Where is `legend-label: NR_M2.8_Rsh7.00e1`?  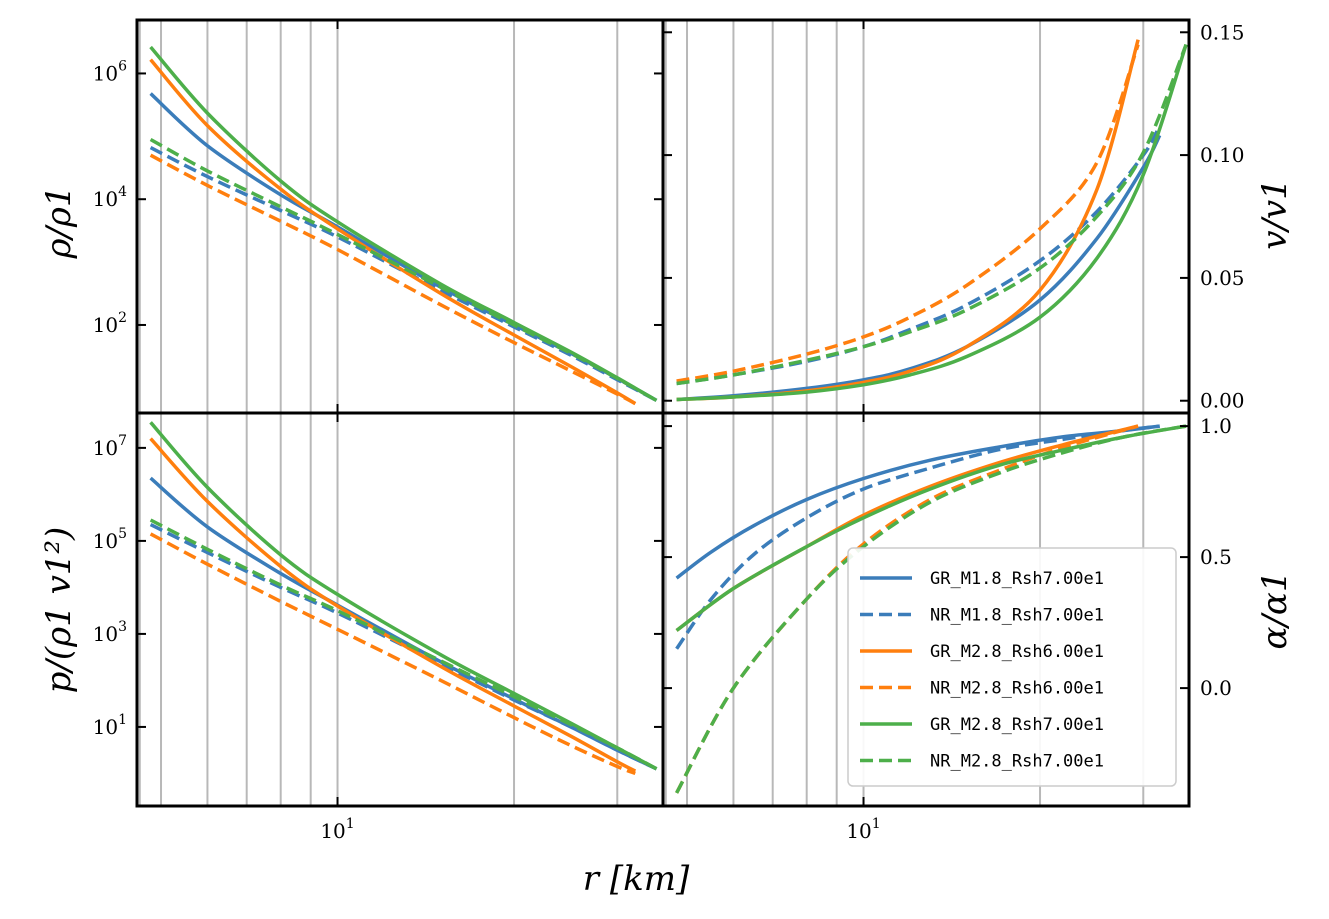 legend-label: NR_M2.8_Rsh7.00e1 is located at coordinates (1017, 762).